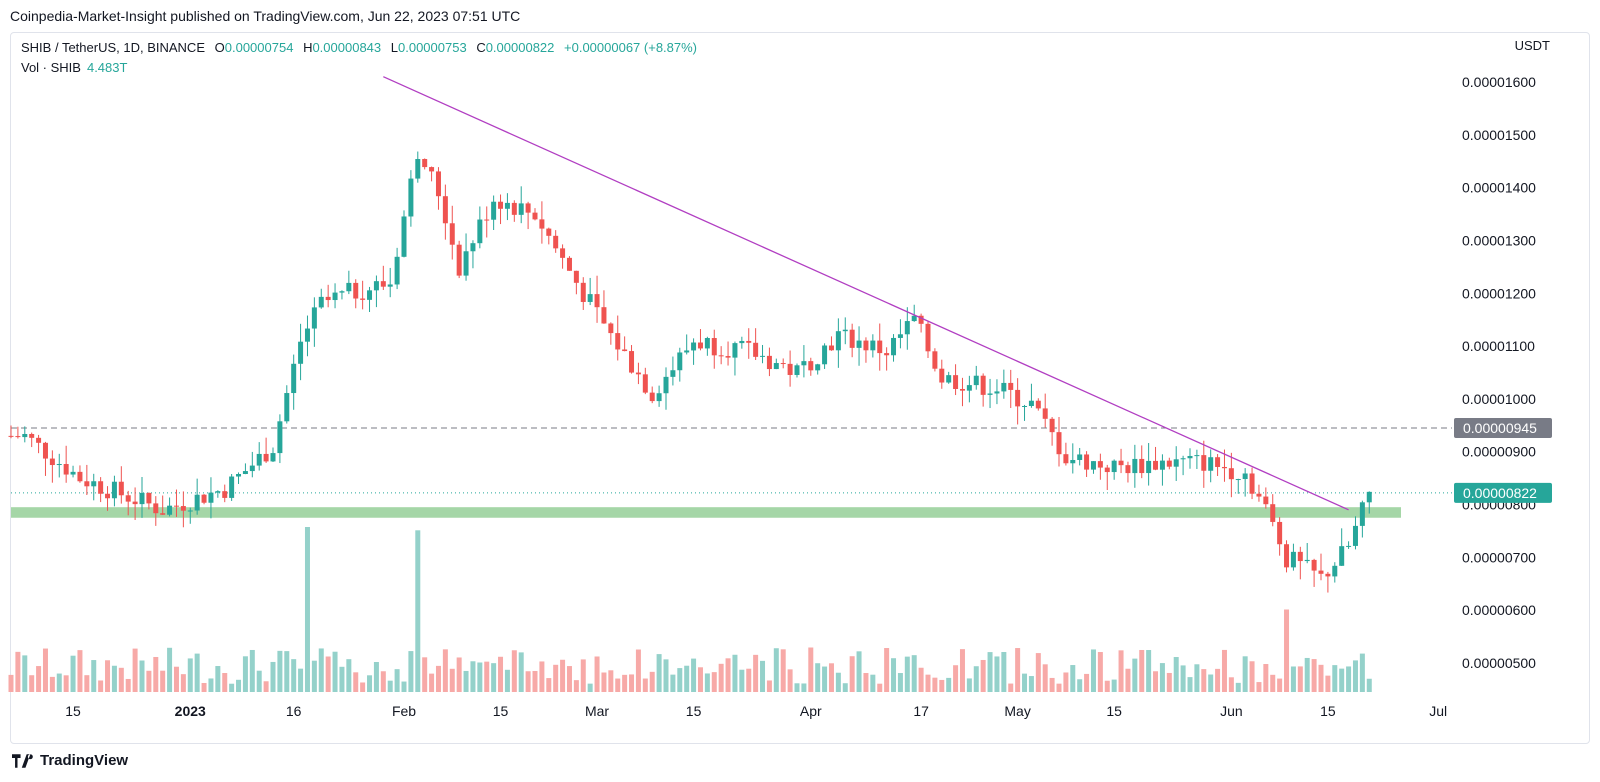  What do you see at coordinates (1498, 346) in the screenshot?
I see `price-tick-label: 0.00001100` at bounding box center [1498, 346].